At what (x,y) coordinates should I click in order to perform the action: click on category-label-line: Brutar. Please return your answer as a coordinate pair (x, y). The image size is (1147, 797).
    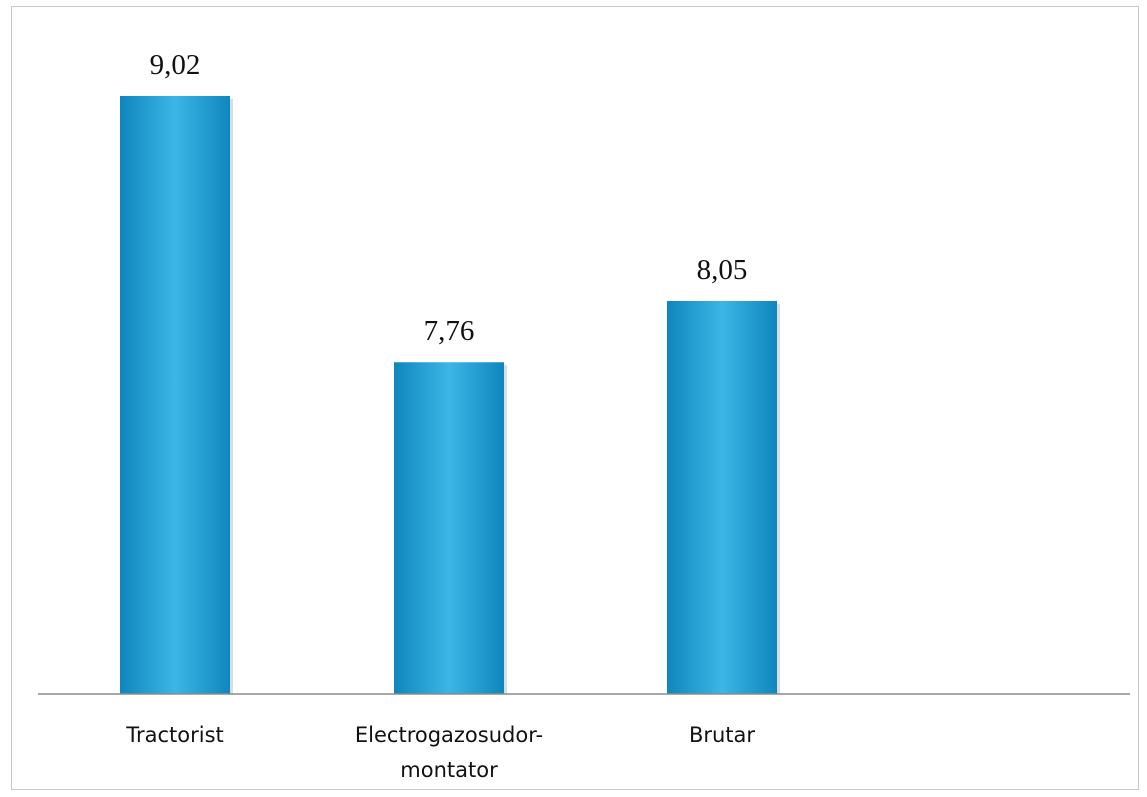
    Looking at the image, I should click on (722, 735).